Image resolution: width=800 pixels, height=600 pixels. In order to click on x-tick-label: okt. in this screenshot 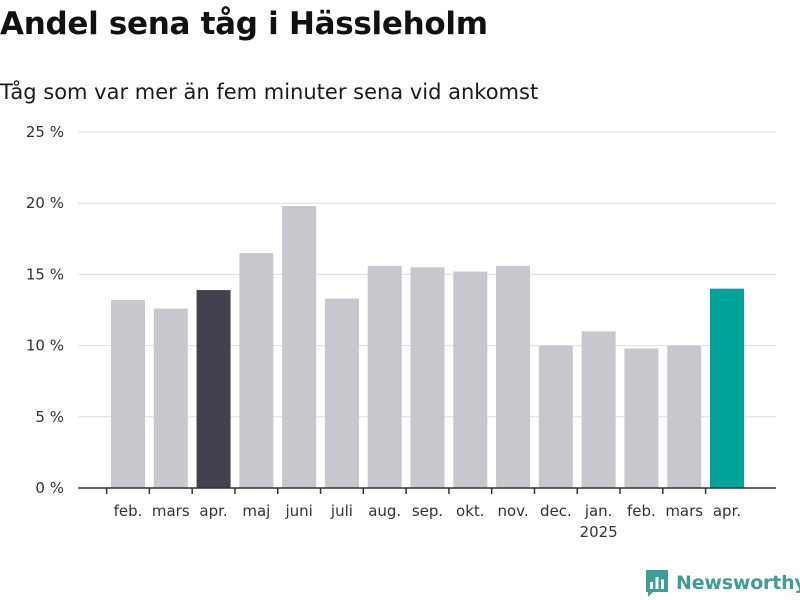, I will do `click(470, 511)`.